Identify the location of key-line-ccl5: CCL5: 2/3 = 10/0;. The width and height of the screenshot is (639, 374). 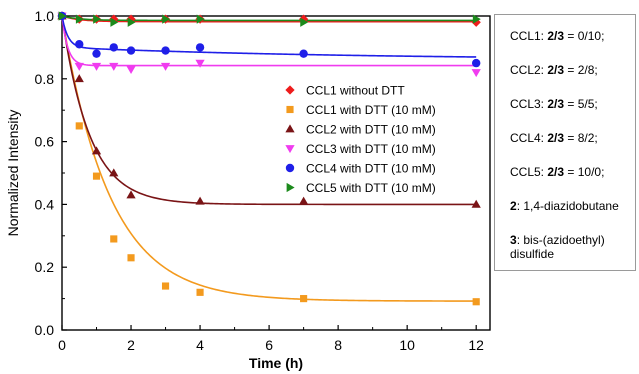
(557, 172).